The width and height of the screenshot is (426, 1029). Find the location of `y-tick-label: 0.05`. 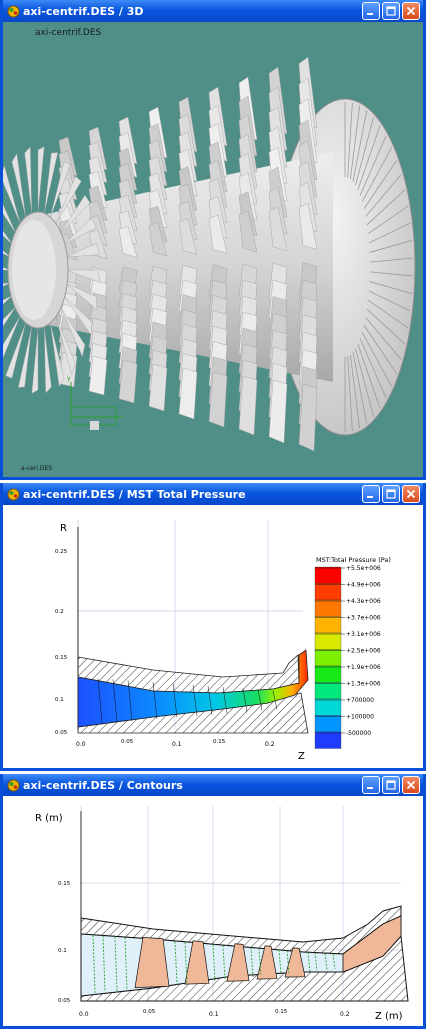

y-tick-label: 0.05 is located at coordinates (64, 1001).